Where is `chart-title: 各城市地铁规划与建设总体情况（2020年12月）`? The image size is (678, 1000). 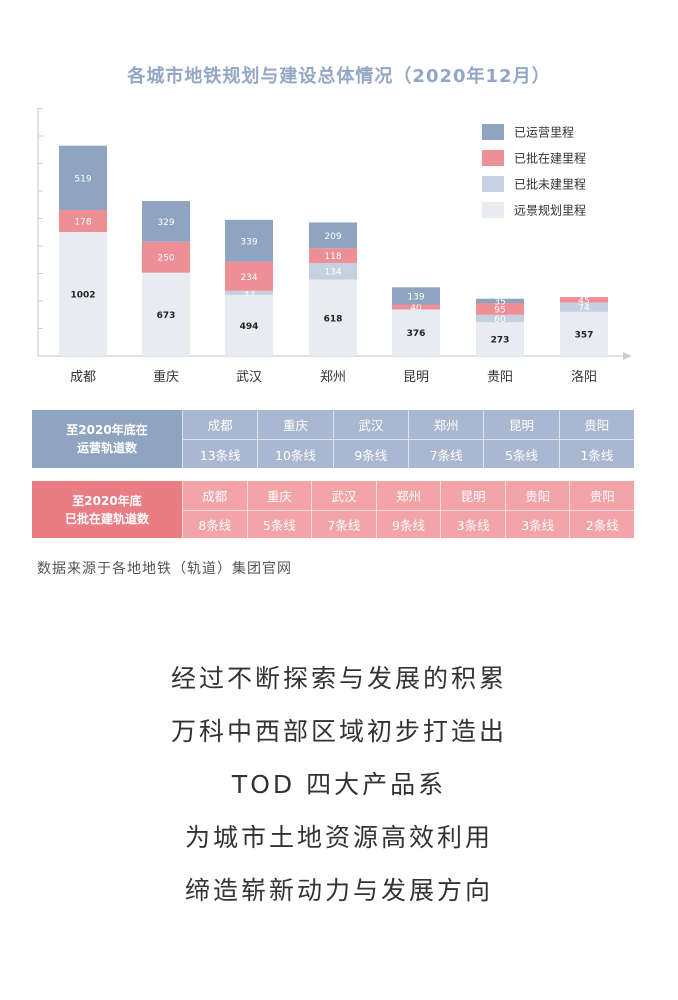 chart-title: 各城市地铁规划与建设总体情况（2020年12月） is located at coordinates (339, 76).